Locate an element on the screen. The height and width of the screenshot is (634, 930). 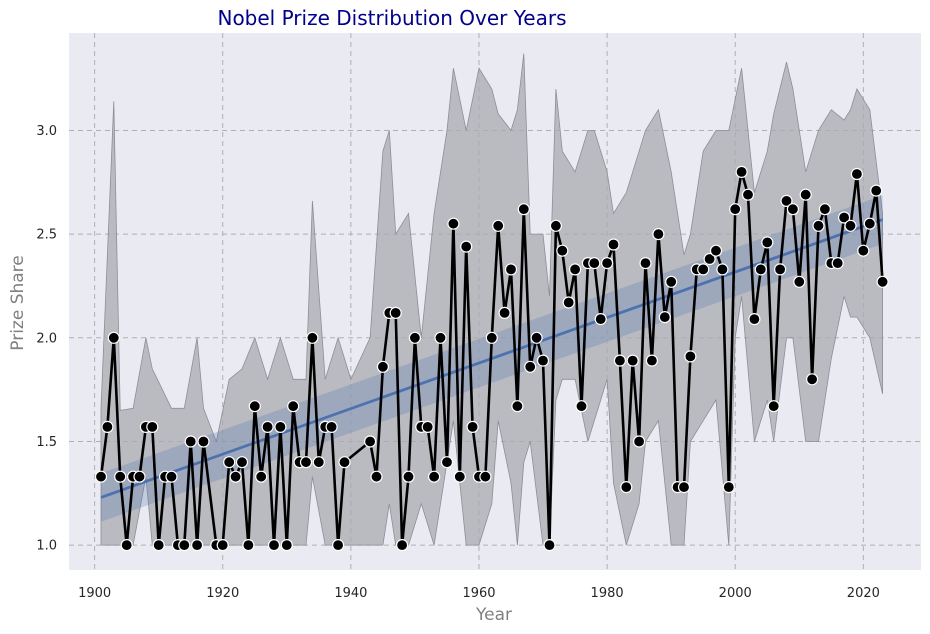
data-point-1931 is located at coordinates (293, 406).